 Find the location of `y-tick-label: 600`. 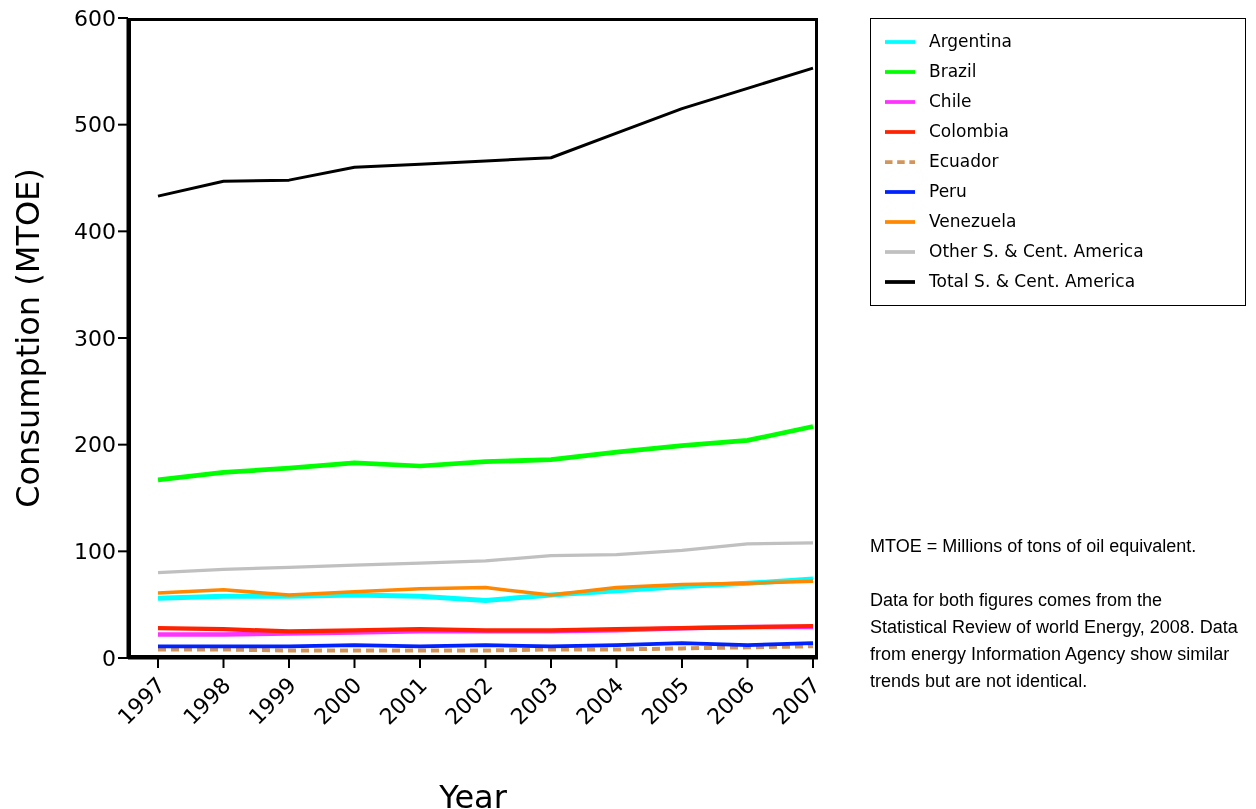

y-tick-label: 600 is located at coordinates (95, 18).